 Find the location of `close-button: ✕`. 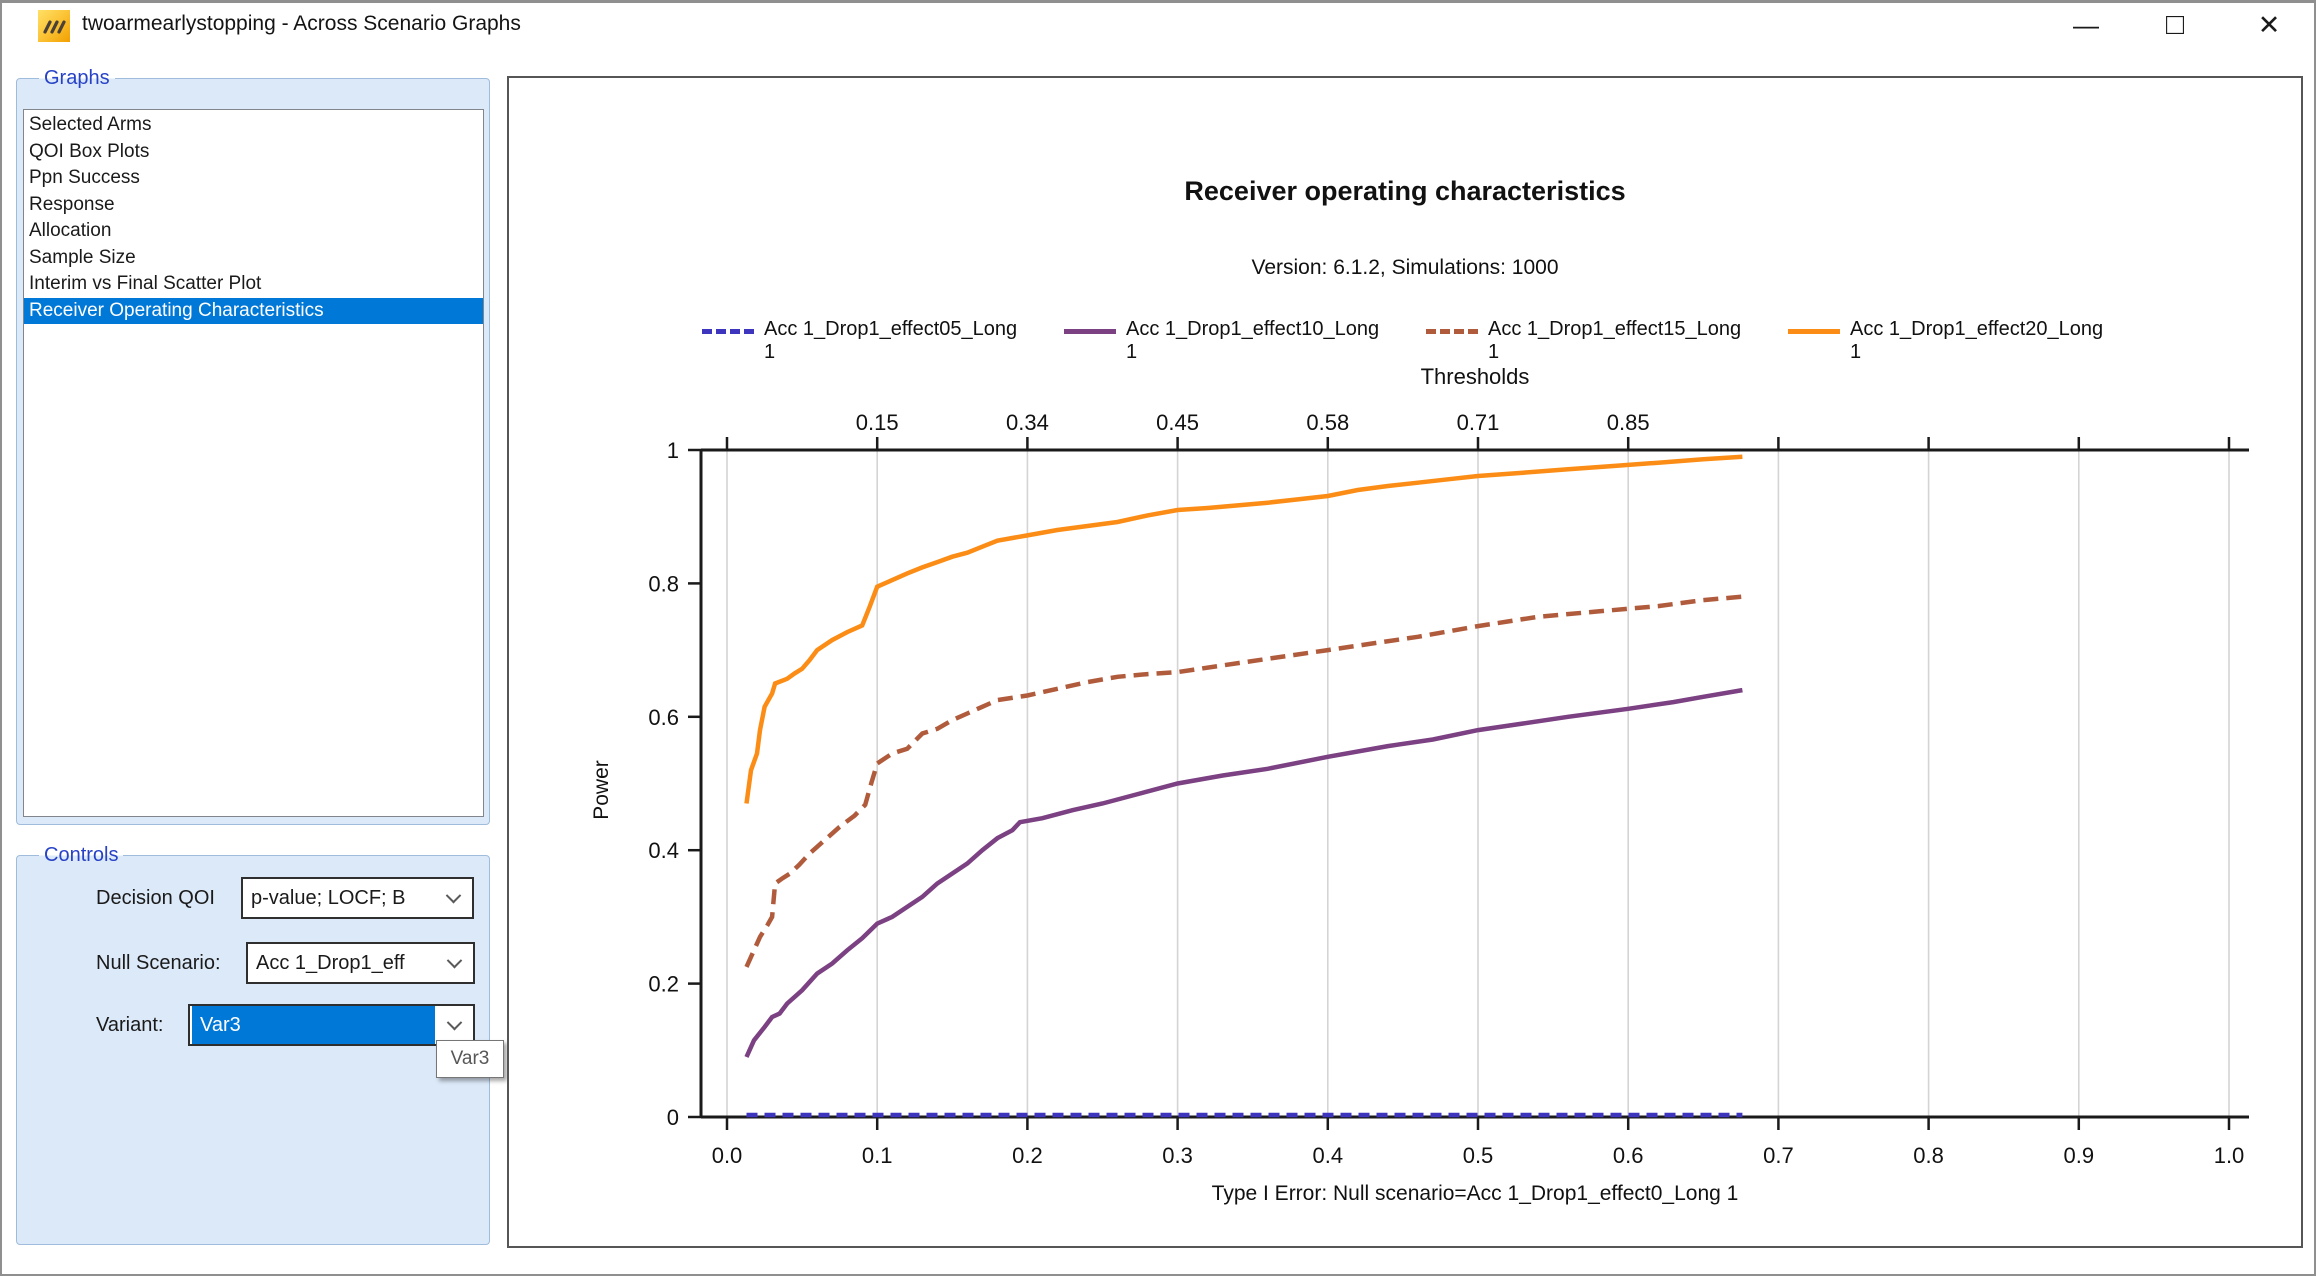

close-button: ✕ is located at coordinates (2269, 24).